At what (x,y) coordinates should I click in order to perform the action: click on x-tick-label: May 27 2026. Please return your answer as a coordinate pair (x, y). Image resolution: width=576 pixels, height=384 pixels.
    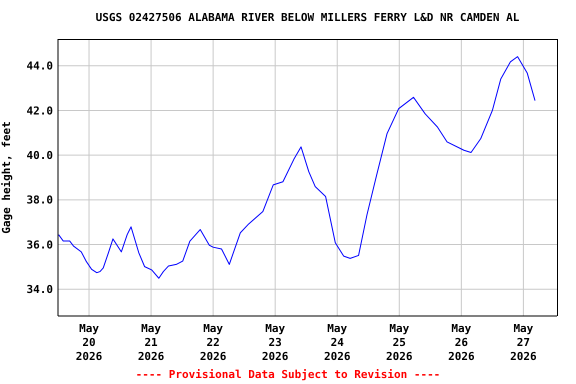
    Looking at the image, I should click on (524, 342).